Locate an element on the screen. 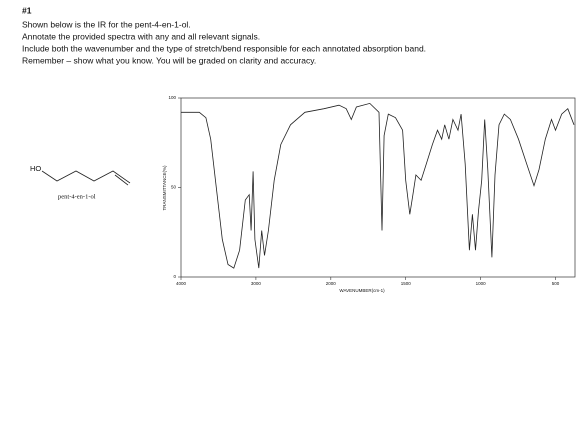 The image size is (586, 439). y-axis-label: TRANSMITTANCE(%) is located at coordinates (164, 187).